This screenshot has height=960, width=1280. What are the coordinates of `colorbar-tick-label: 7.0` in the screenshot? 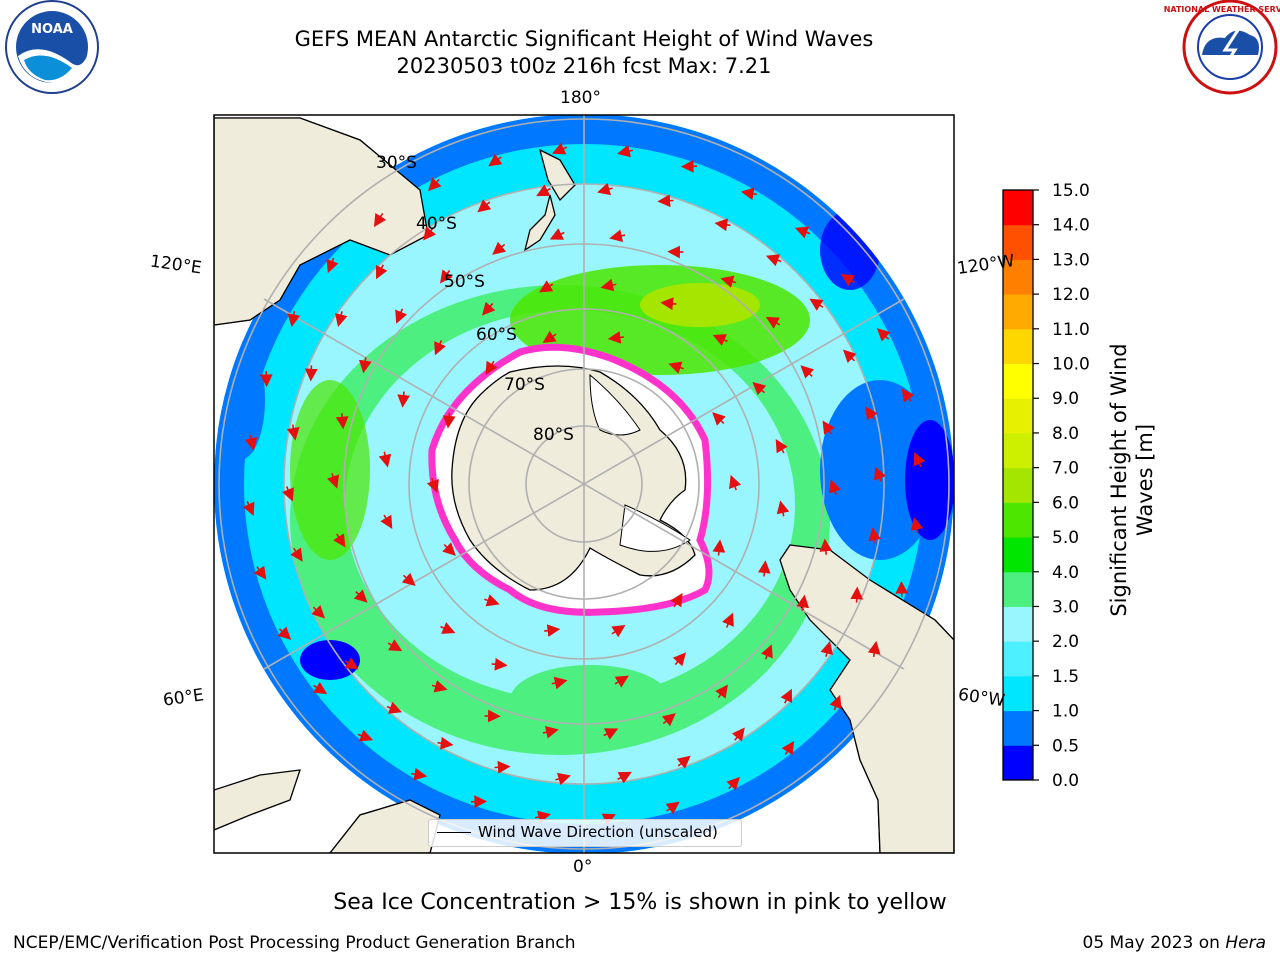 It's located at (1065, 469).